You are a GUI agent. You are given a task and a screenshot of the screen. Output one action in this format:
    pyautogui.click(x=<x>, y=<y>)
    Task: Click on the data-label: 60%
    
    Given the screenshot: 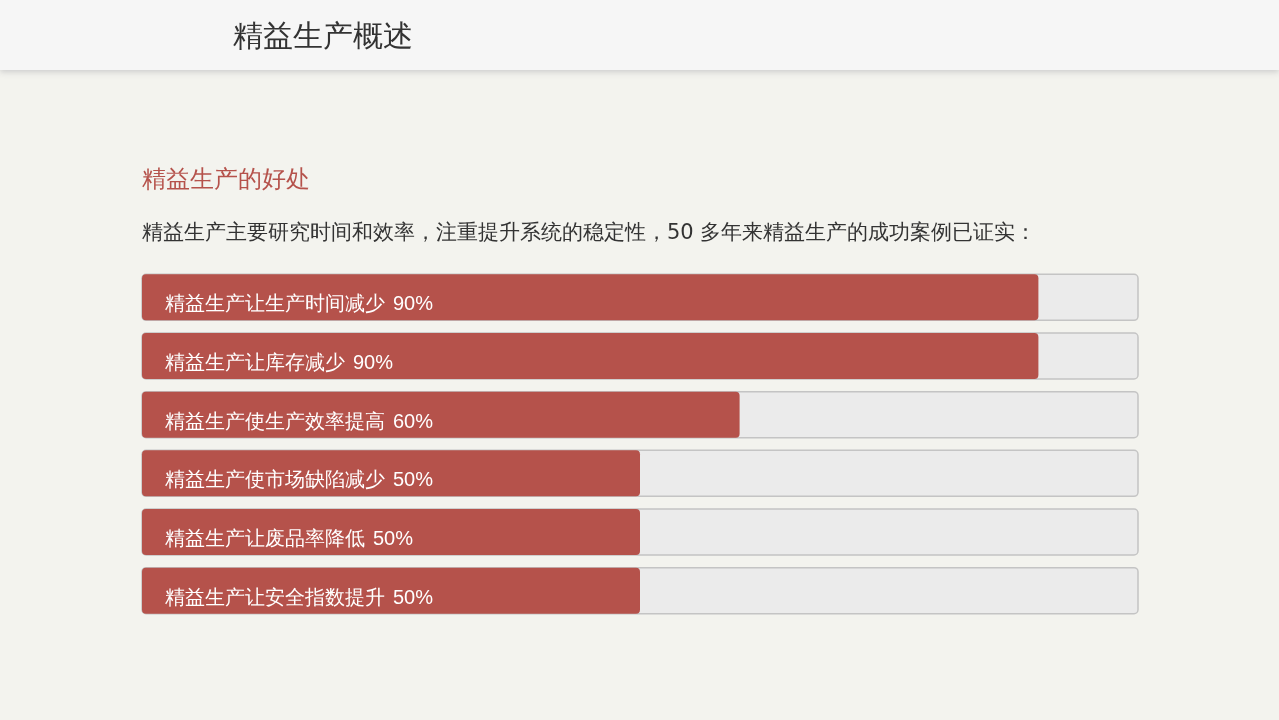 What is the action you would take?
    pyautogui.click(x=413, y=420)
    